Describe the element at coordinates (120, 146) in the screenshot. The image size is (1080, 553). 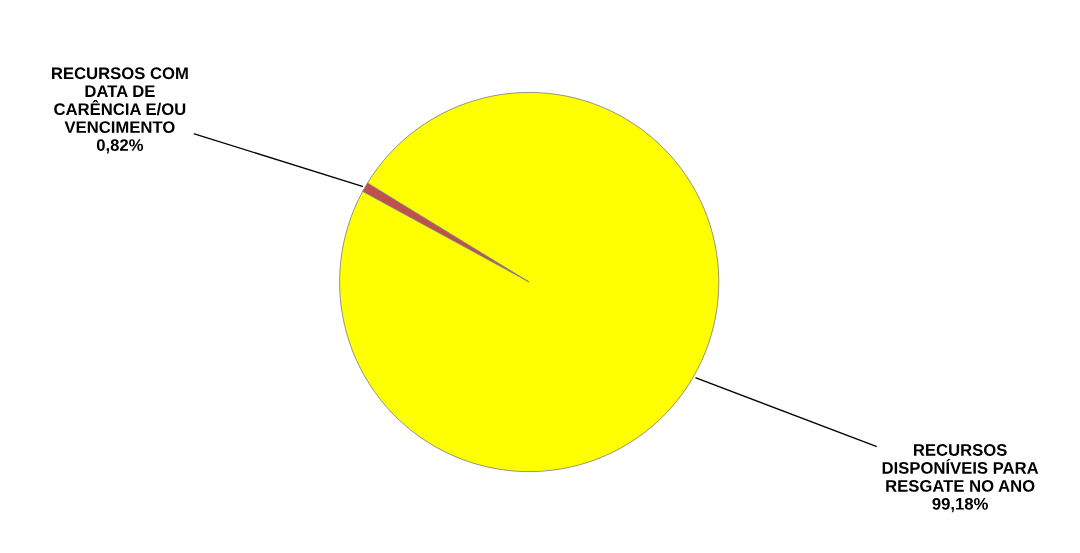
I see `data-label: 0,82%` at that location.